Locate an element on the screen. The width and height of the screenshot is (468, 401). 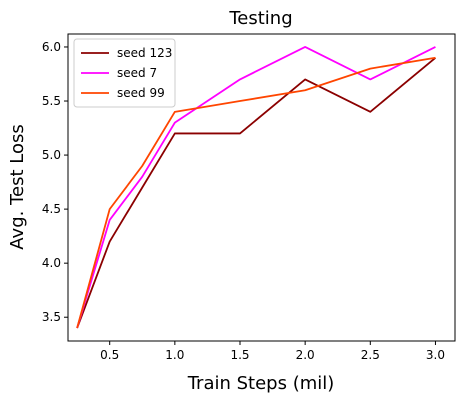
x-tick-label: 3.0 is located at coordinates (435, 355).